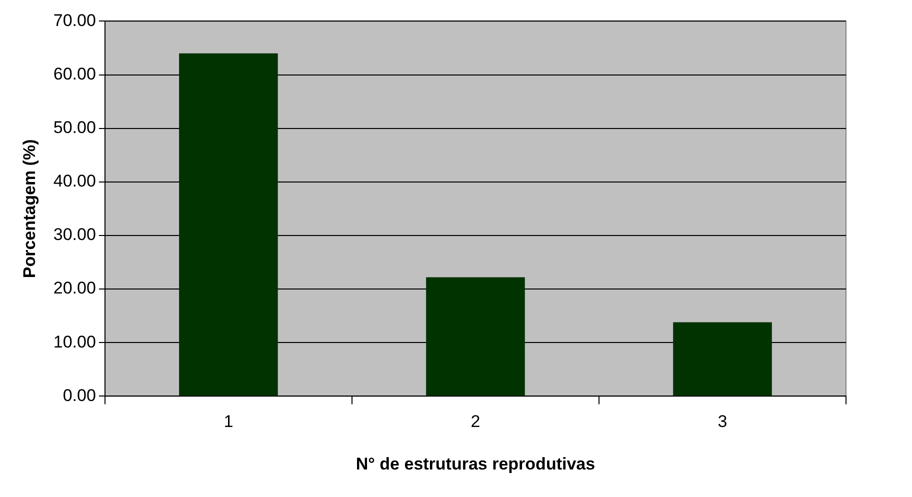  I want to click on x-tick-label: 2, so click(475, 422).